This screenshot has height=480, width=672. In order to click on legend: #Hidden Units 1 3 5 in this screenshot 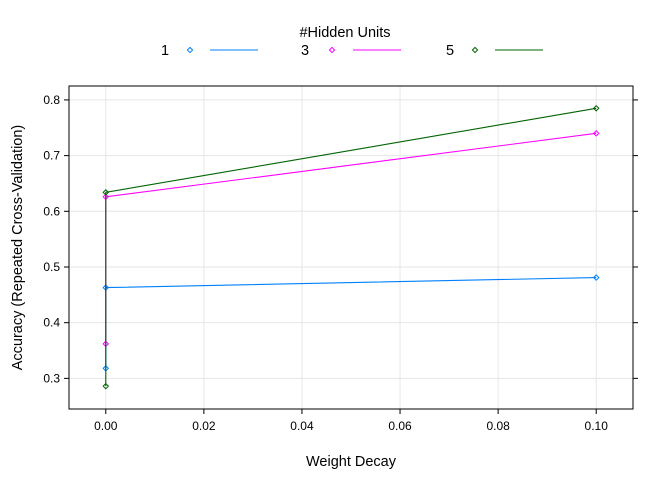, I will do `click(352, 42)`.